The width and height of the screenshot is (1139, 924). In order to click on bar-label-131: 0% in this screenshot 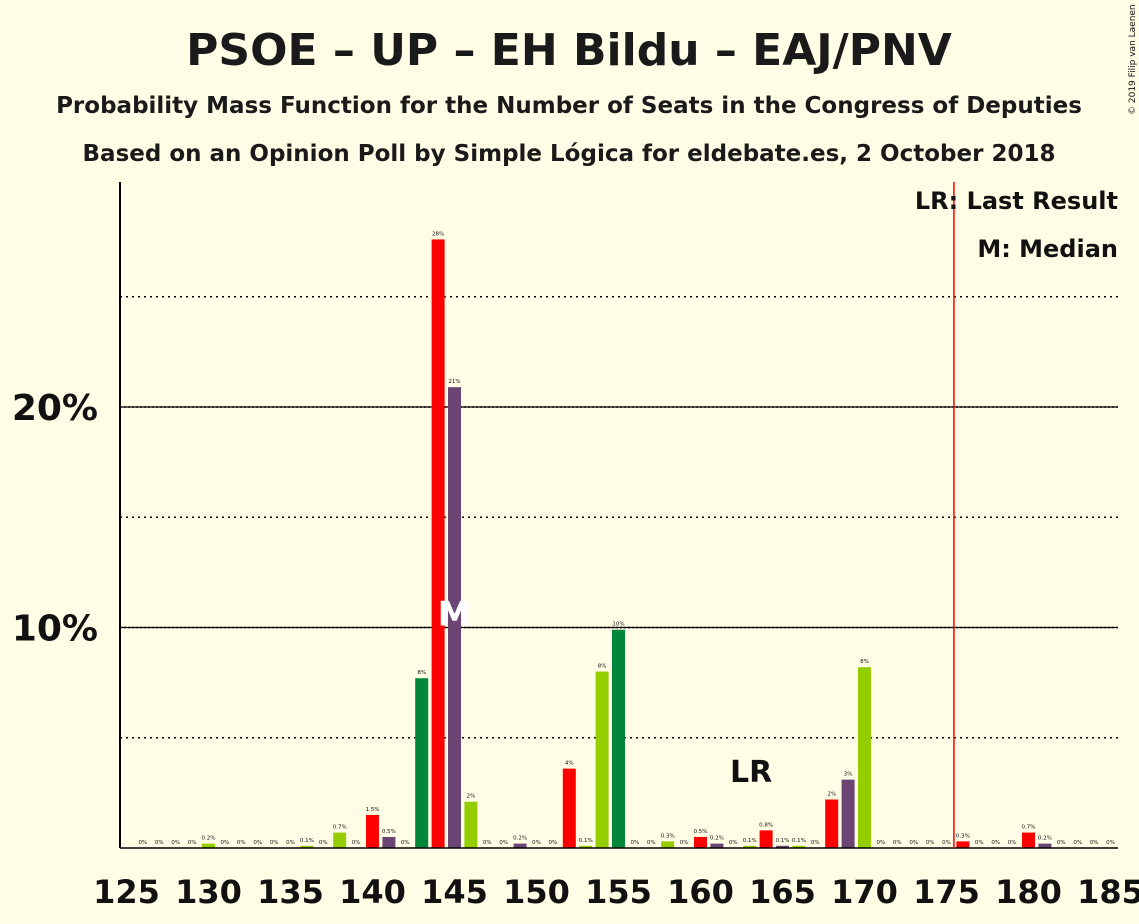, I will do `click(225, 843)`.